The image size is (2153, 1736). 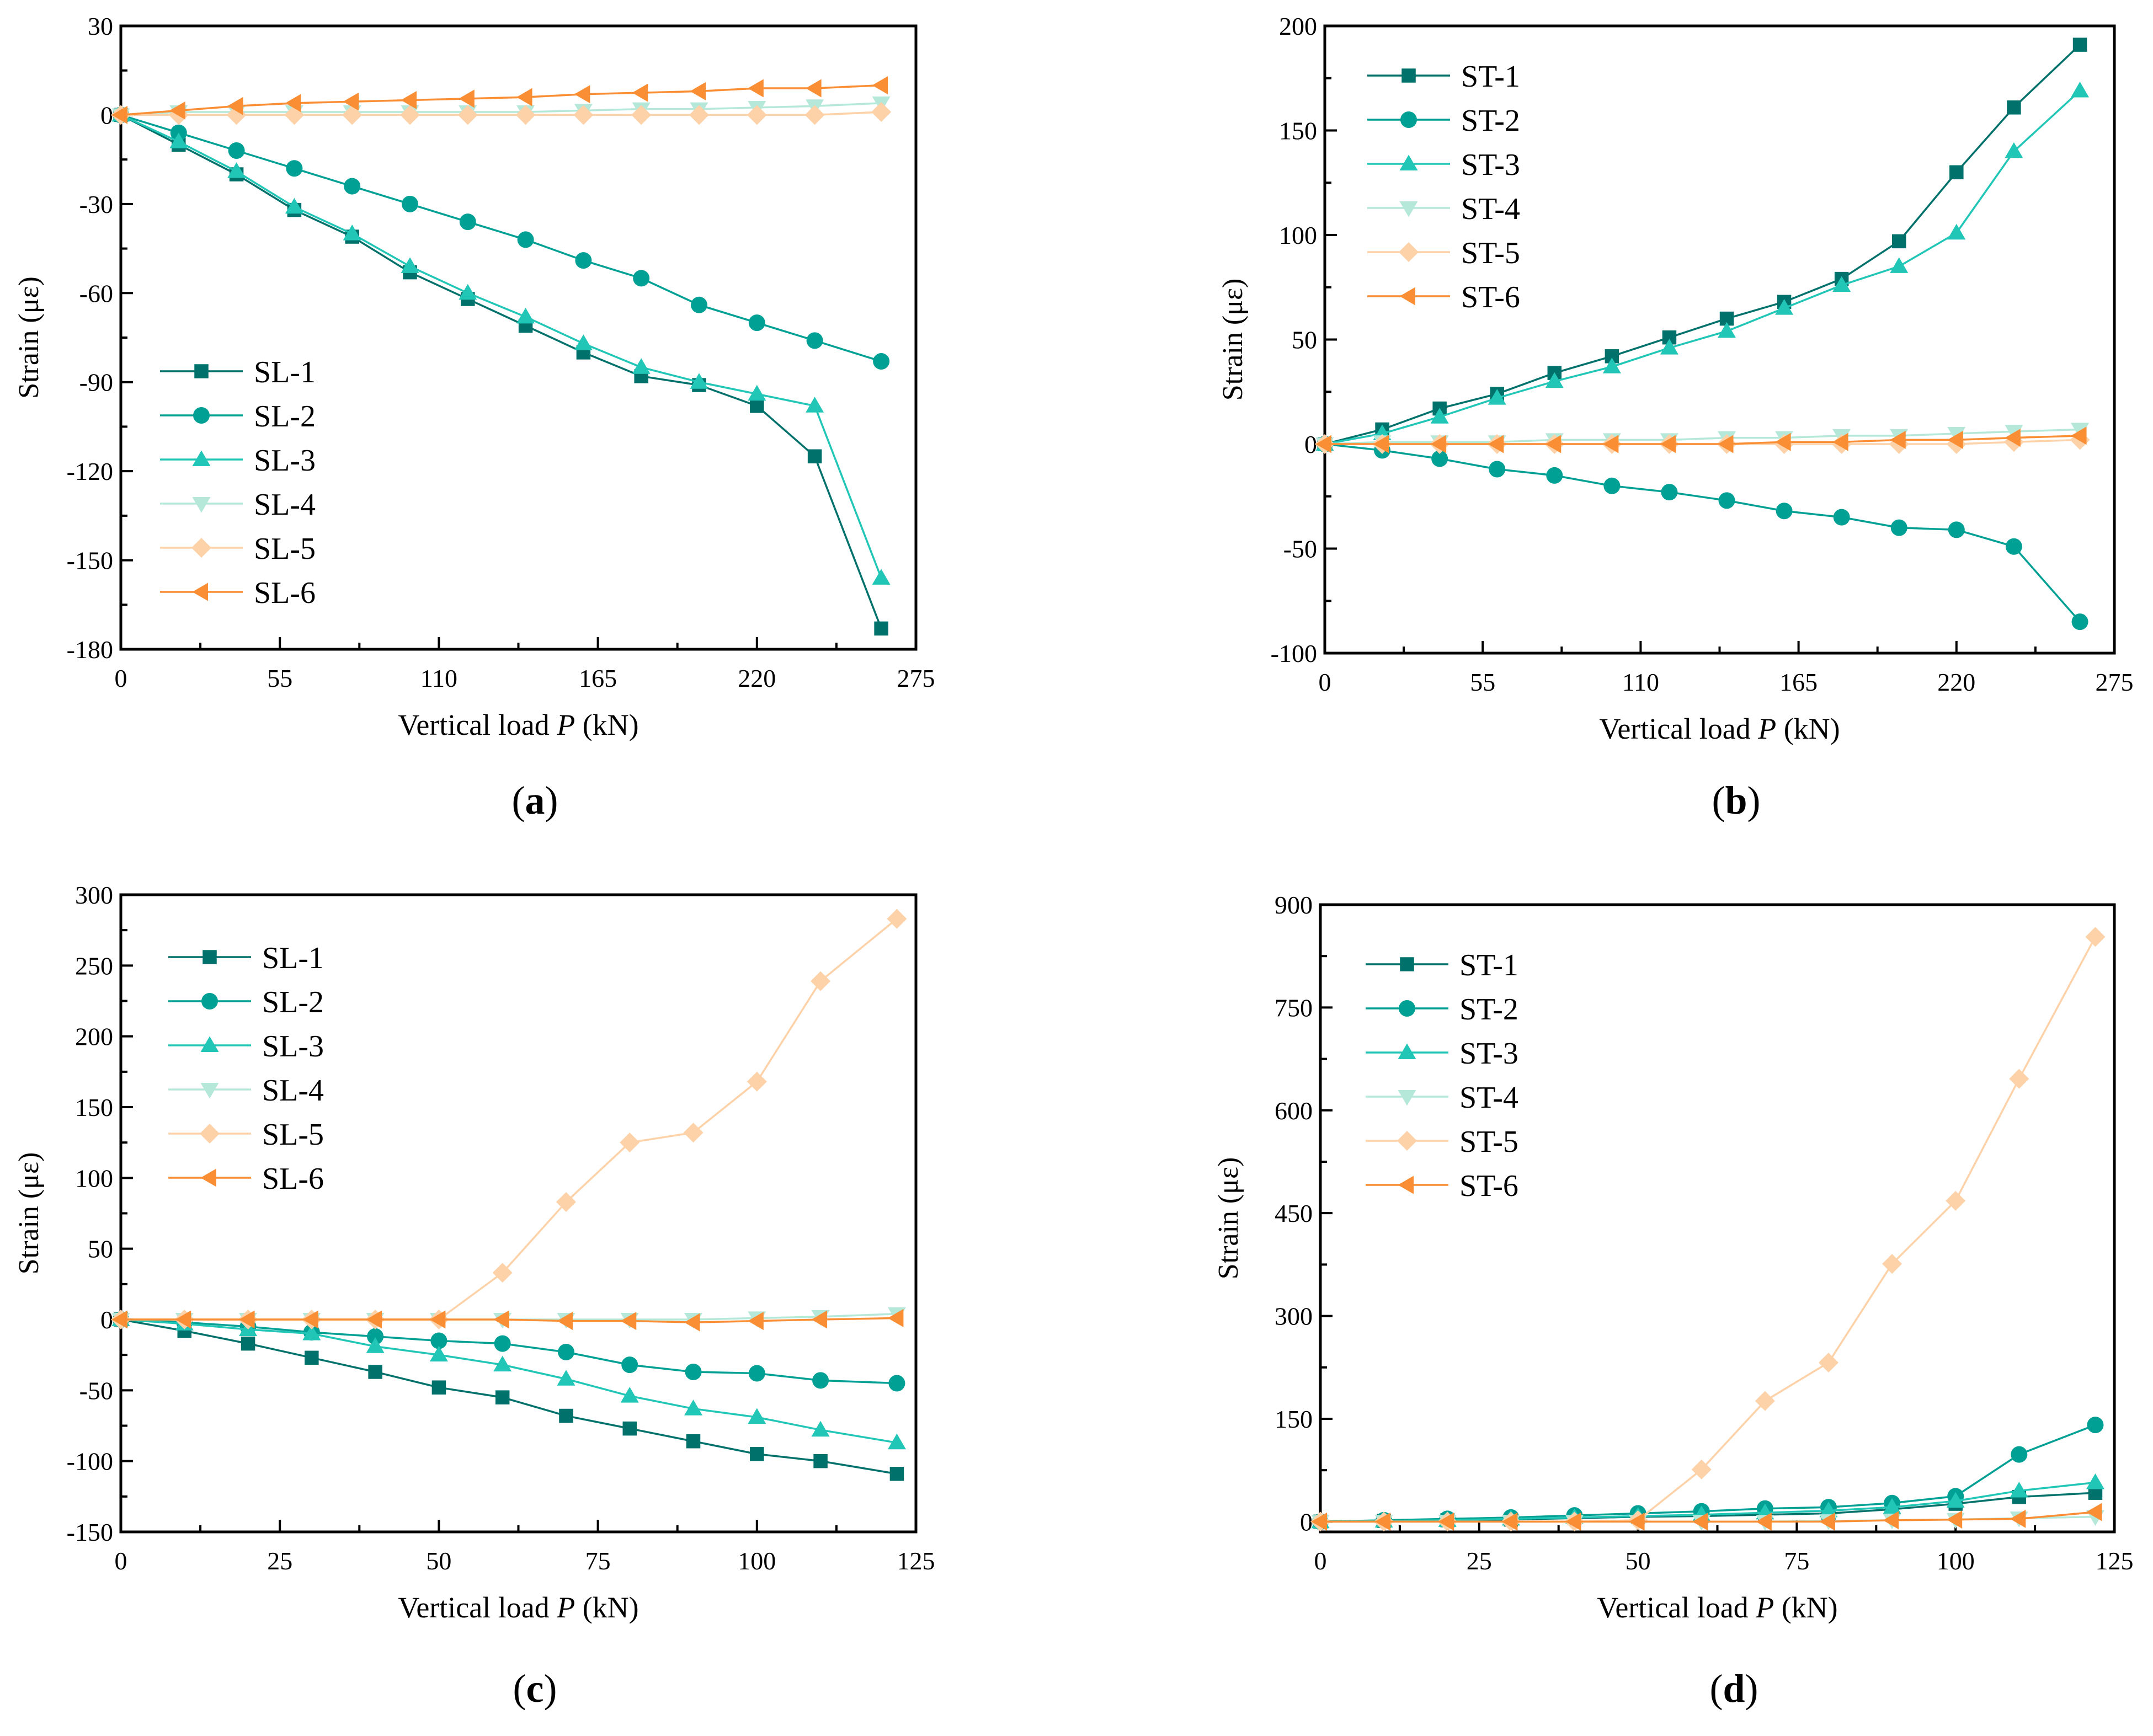 I want to click on y-tick-label: -100, so click(x=90, y=1461).